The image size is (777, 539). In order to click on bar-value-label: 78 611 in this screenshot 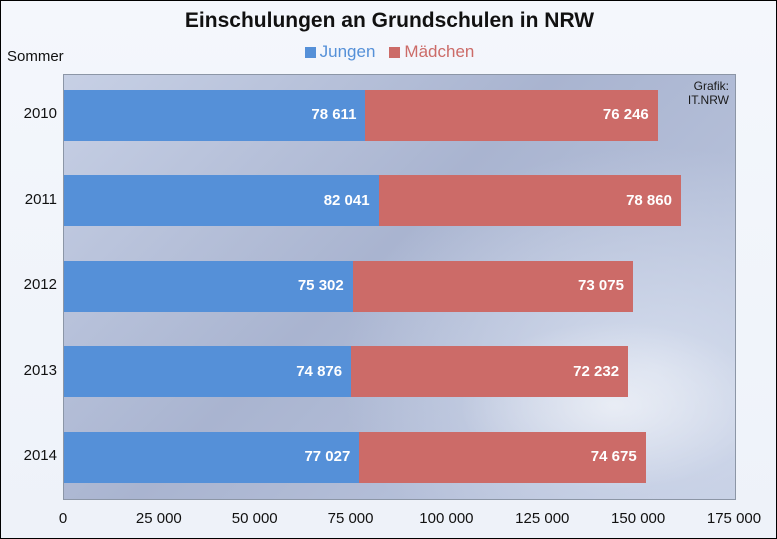, I will do `click(334, 114)`.